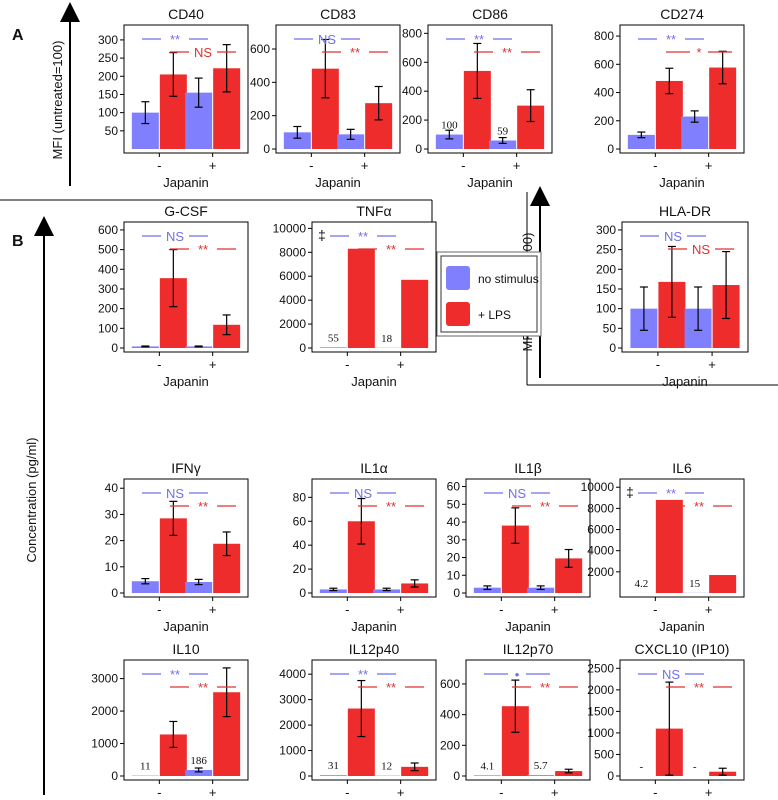 Image resolution: width=778 pixels, height=800 pixels. I want to click on y-tick-label: 1000, so click(104, 744).